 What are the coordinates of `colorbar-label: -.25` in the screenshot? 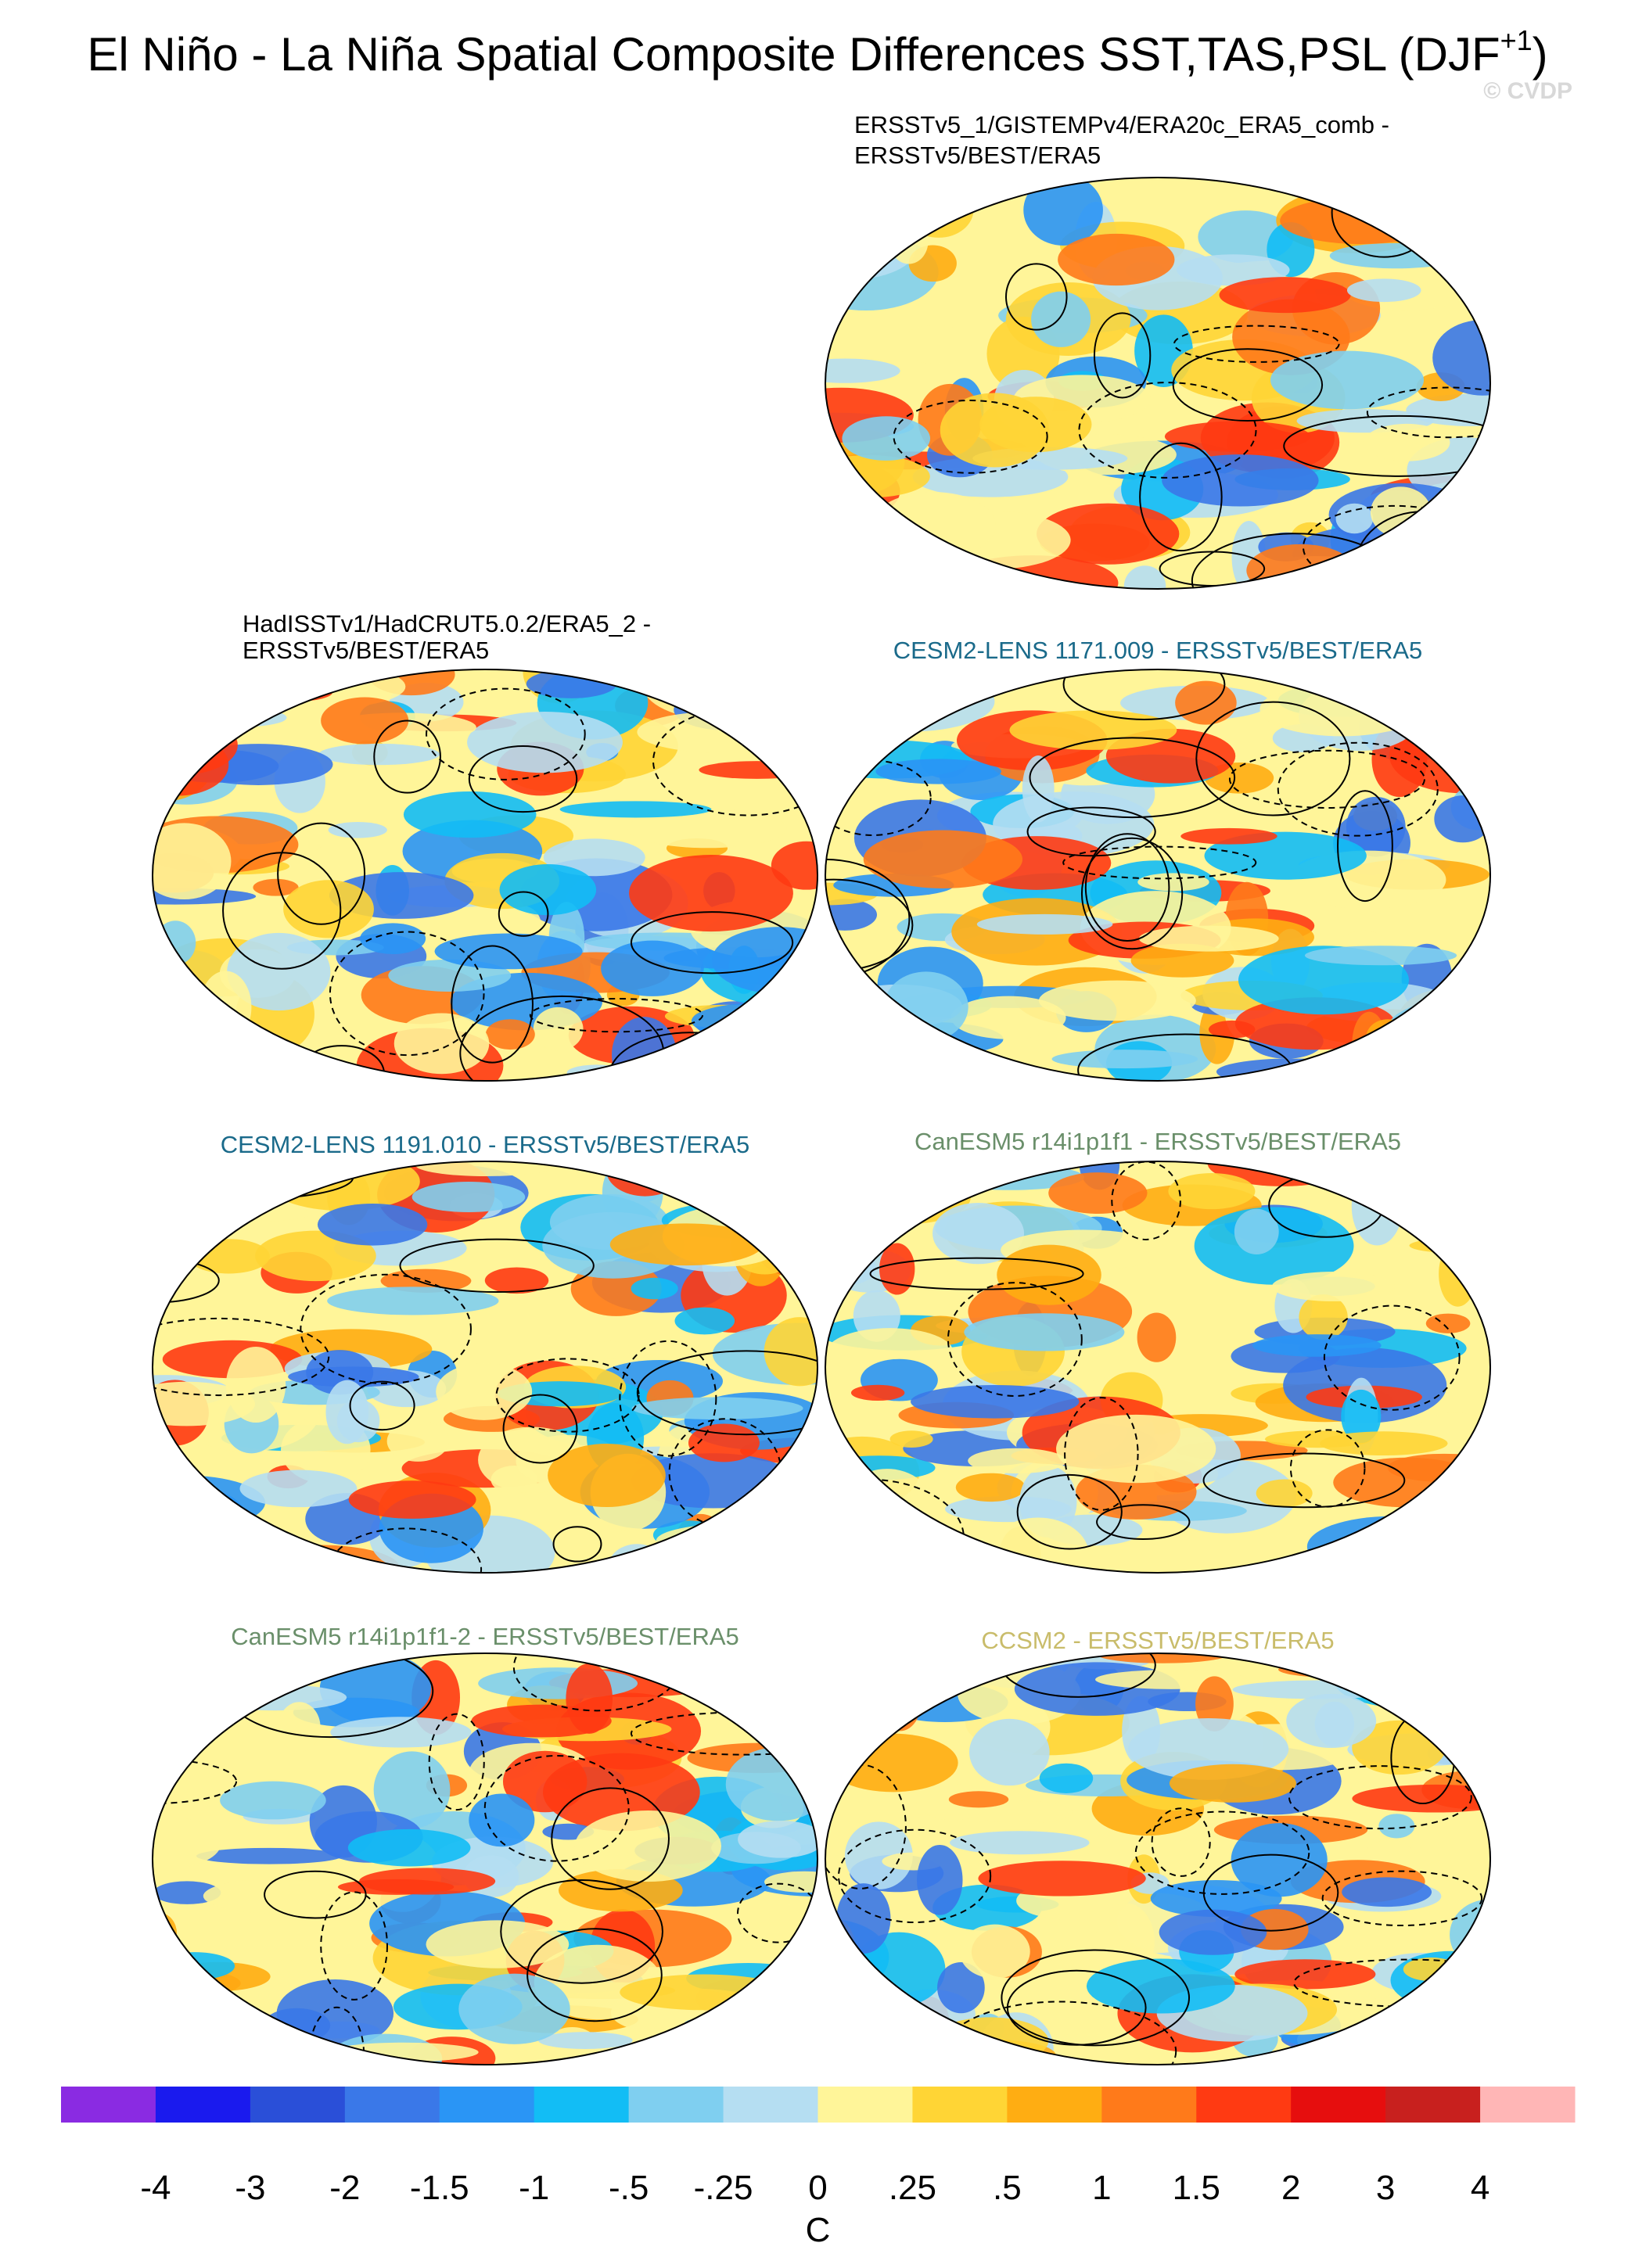 It's located at (724, 2188).